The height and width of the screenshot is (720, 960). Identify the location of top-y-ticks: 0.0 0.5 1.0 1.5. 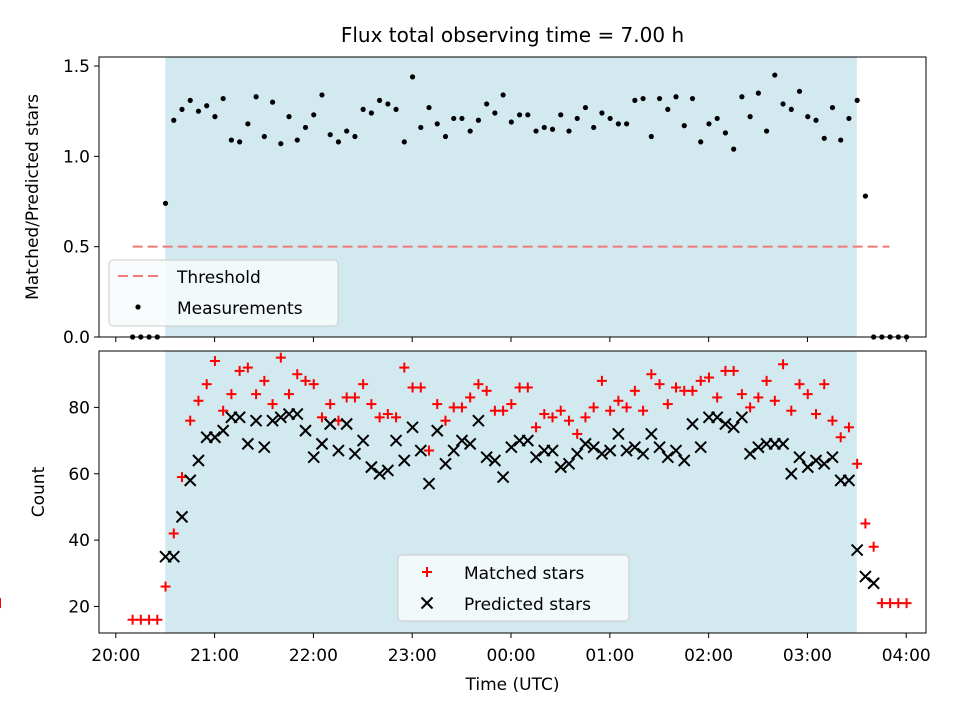
(81, 202).